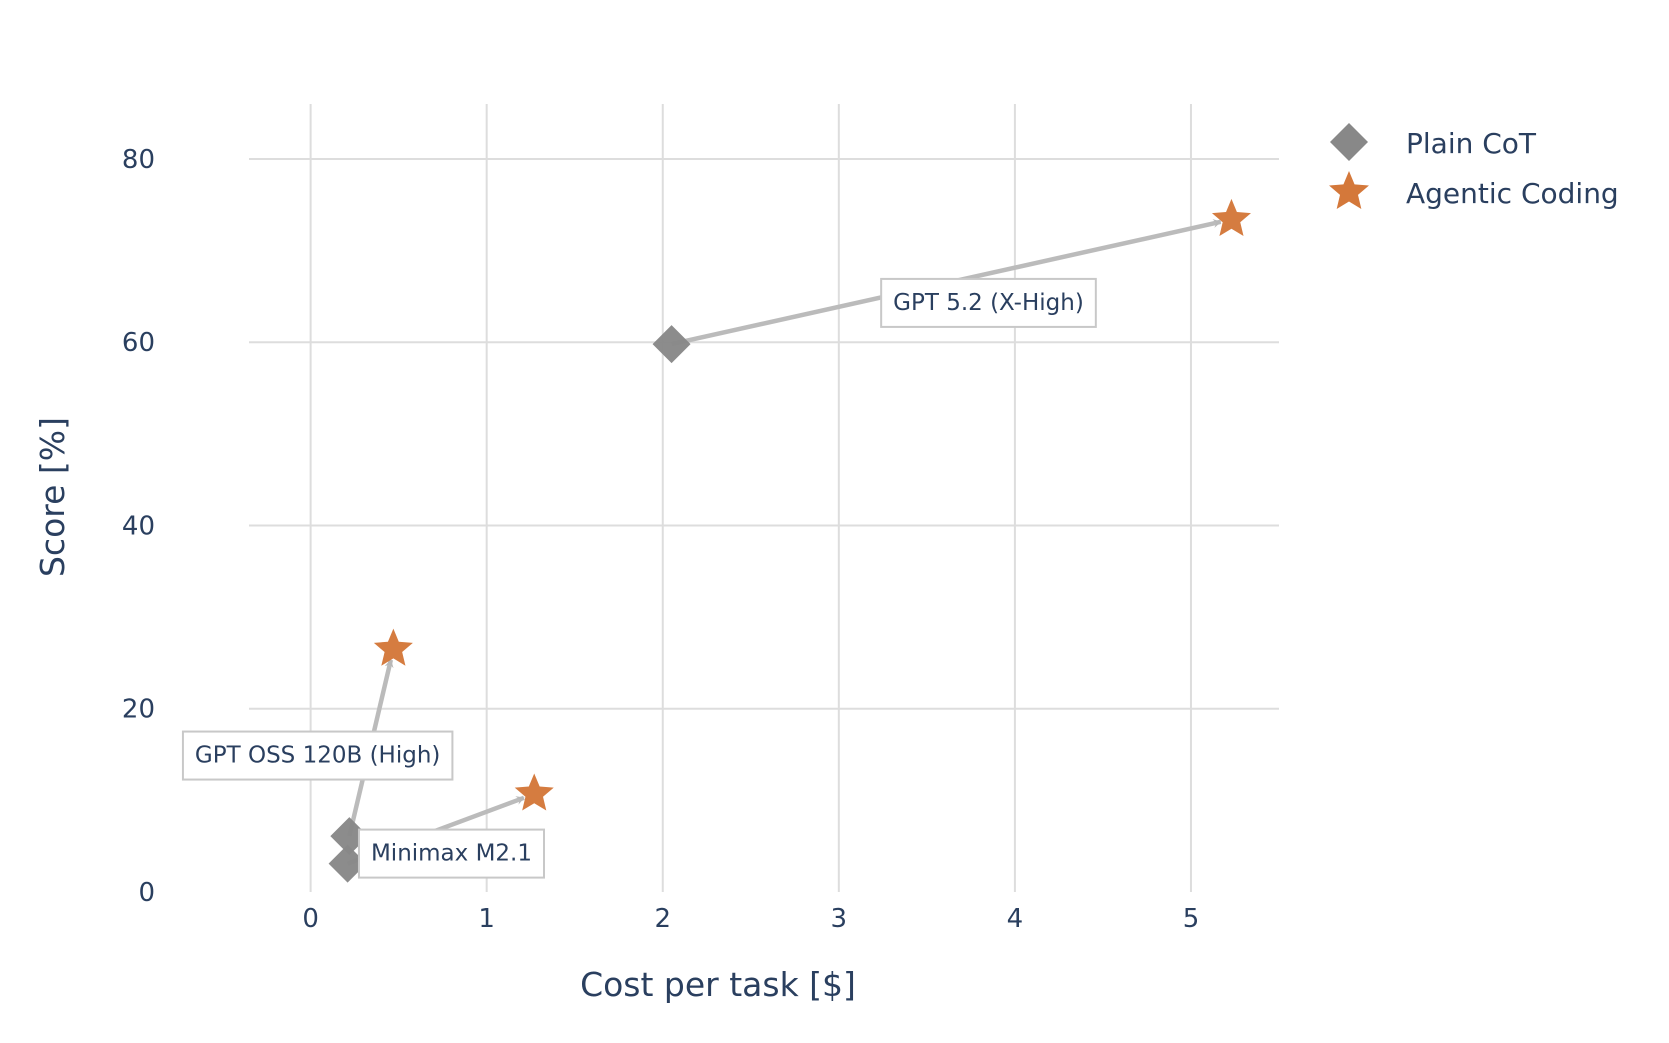 This screenshot has width=1669, height=1043. Describe the element at coordinates (662, 919) in the screenshot. I see `x-tick-label: 2` at that location.